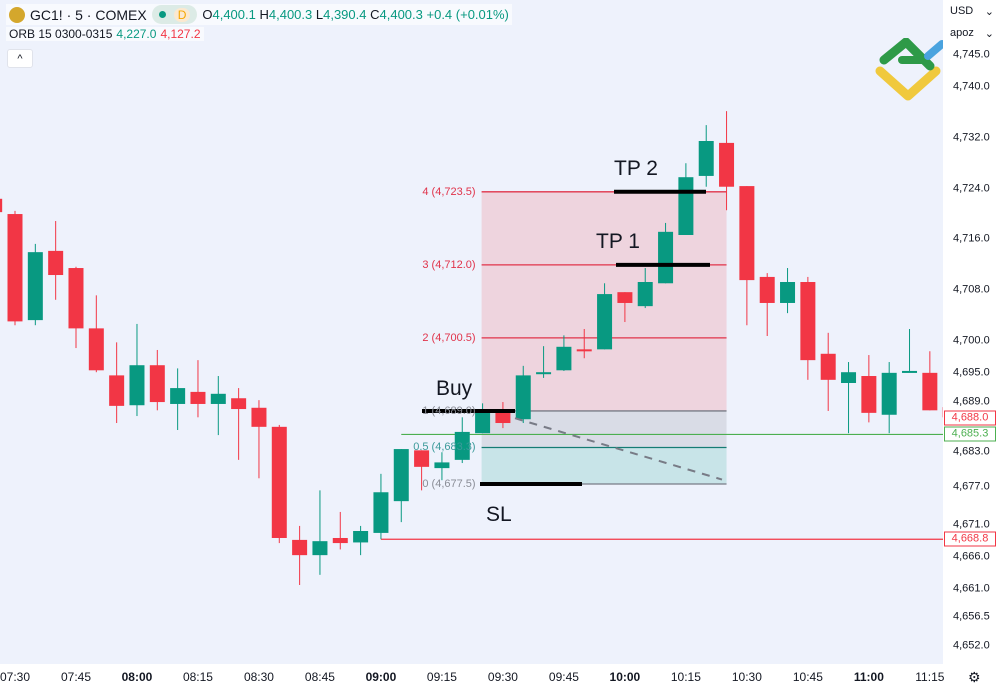 This screenshot has width=1000, height=688. What do you see at coordinates (604, 465) in the screenshot?
I see `stop-zone-lower` at bounding box center [604, 465].